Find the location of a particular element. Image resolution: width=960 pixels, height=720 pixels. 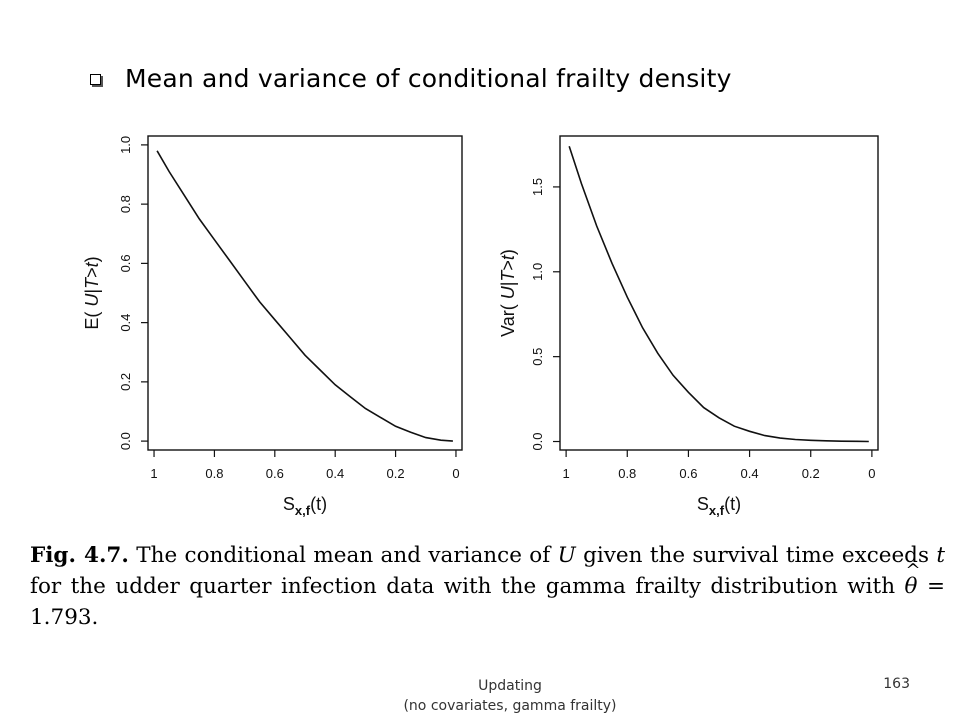

mean-curve is located at coordinates (304, 296).